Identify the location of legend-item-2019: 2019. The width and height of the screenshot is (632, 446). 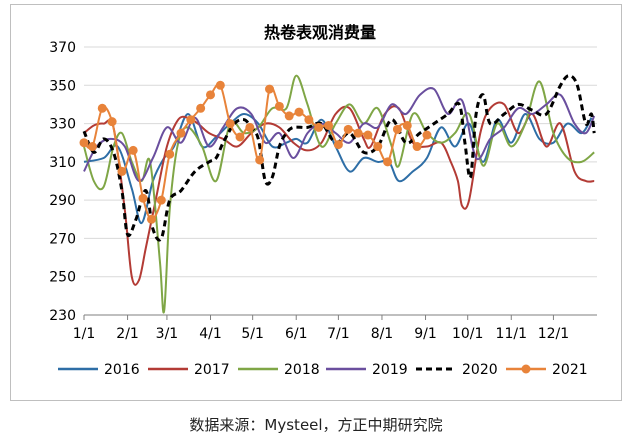
(367, 370).